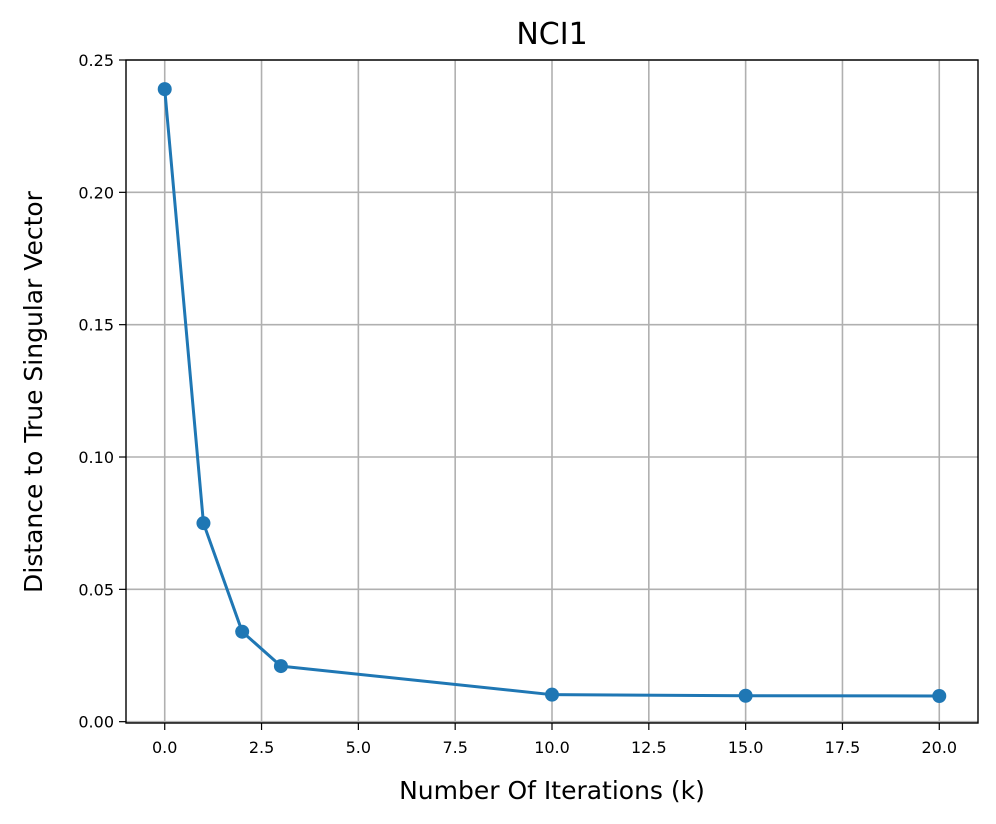  I want to click on x-tick-label: 2.5, so click(261, 747).